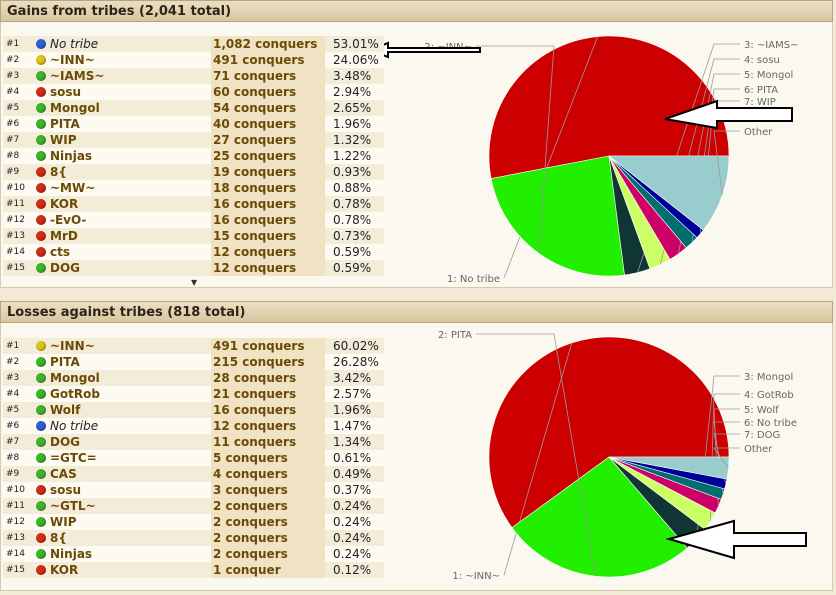 The height and width of the screenshot is (595, 836). What do you see at coordinates (13, 362) in the screenshot?
I see `rank-number: #2` at bounding box center [13, 362].